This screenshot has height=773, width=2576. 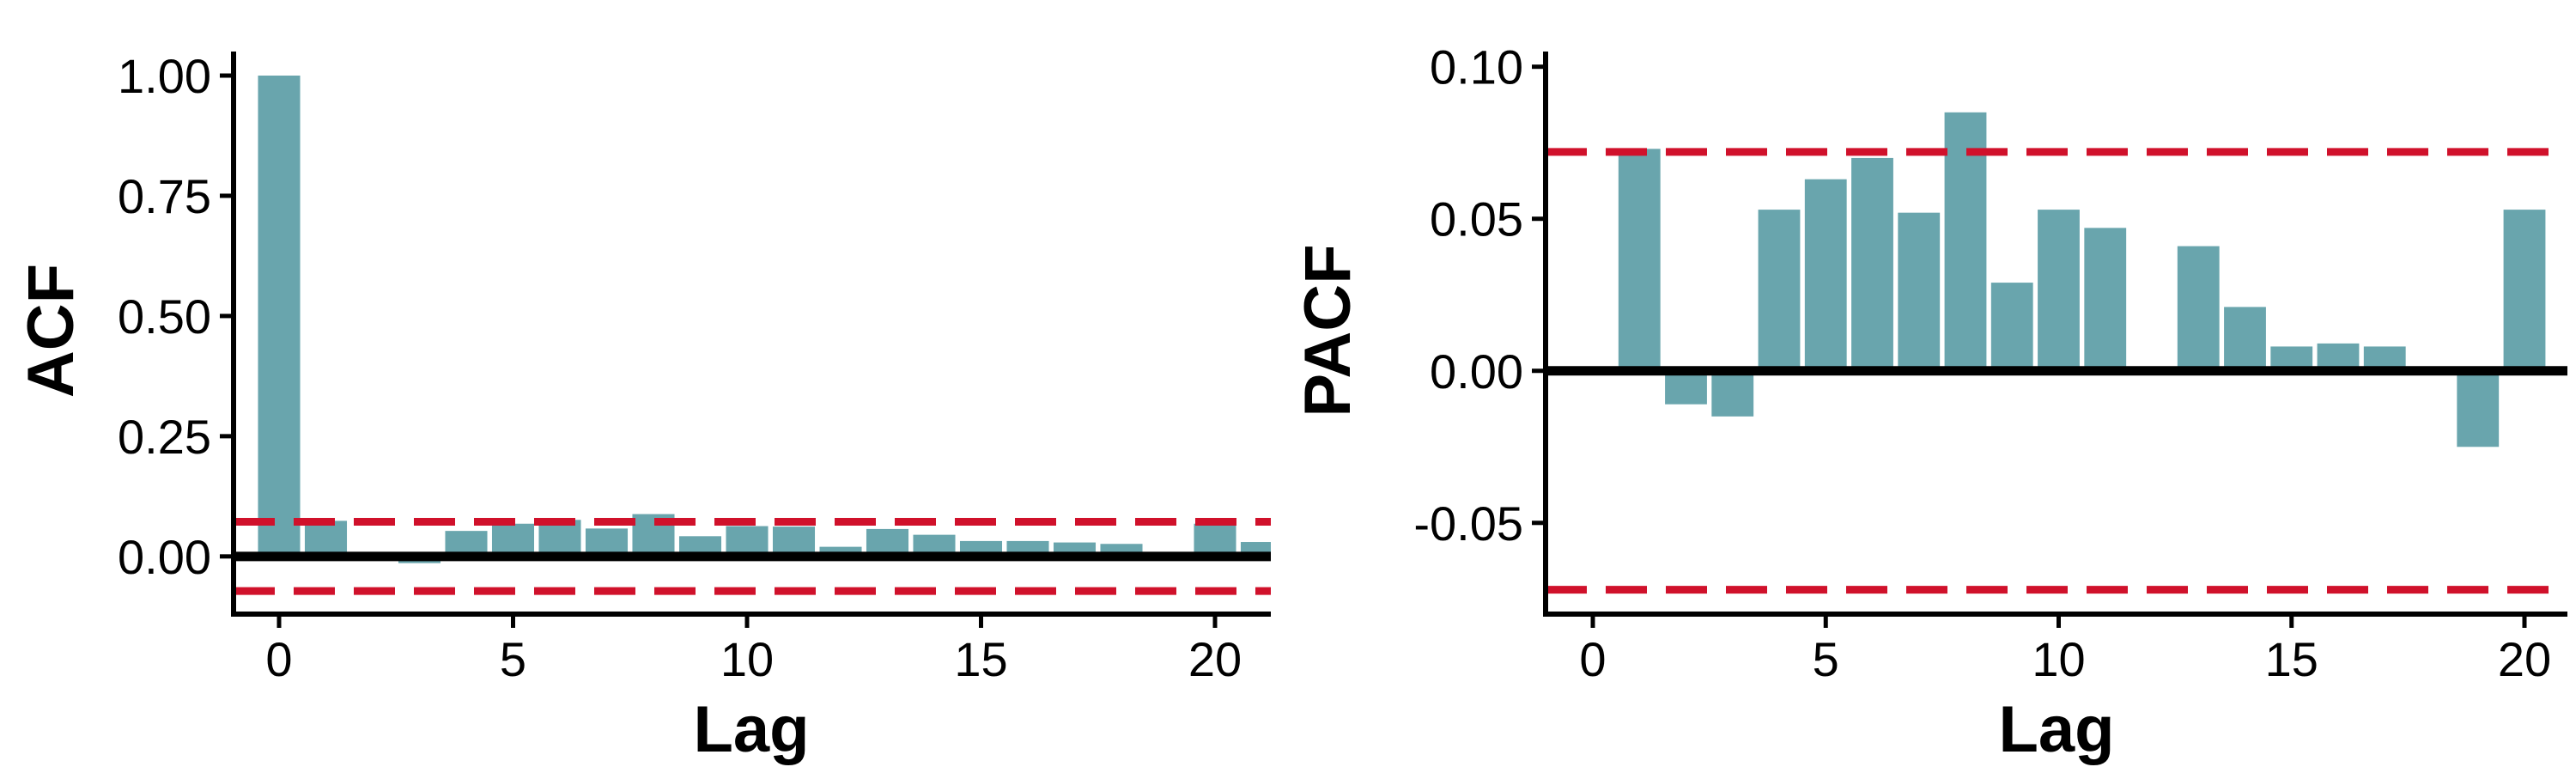 What do you see at coordinates (1477, 67) in the screenshot?
I see `pacf-y-tick-label: 0.10` at bounding box center [1477, 67].